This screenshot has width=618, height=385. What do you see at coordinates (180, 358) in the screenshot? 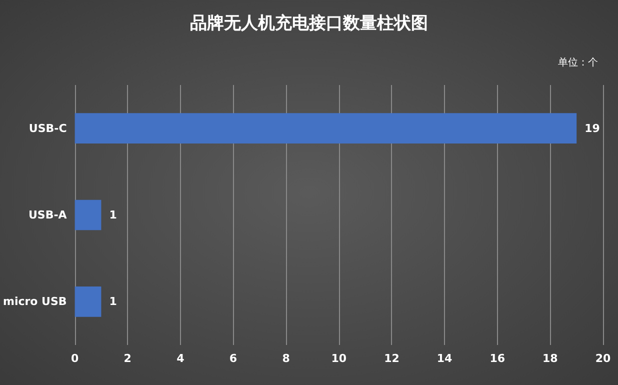
I see `x-tick-label: 4` at bounding box center [180, 358].